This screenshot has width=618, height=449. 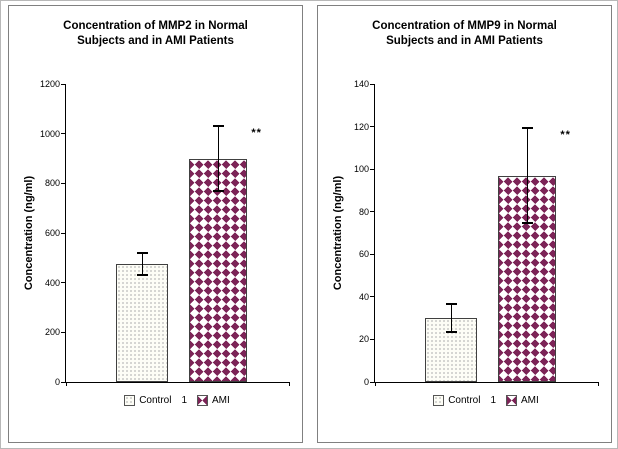 I want to click on y-tick-label: 120, so click(x=361, y=126).